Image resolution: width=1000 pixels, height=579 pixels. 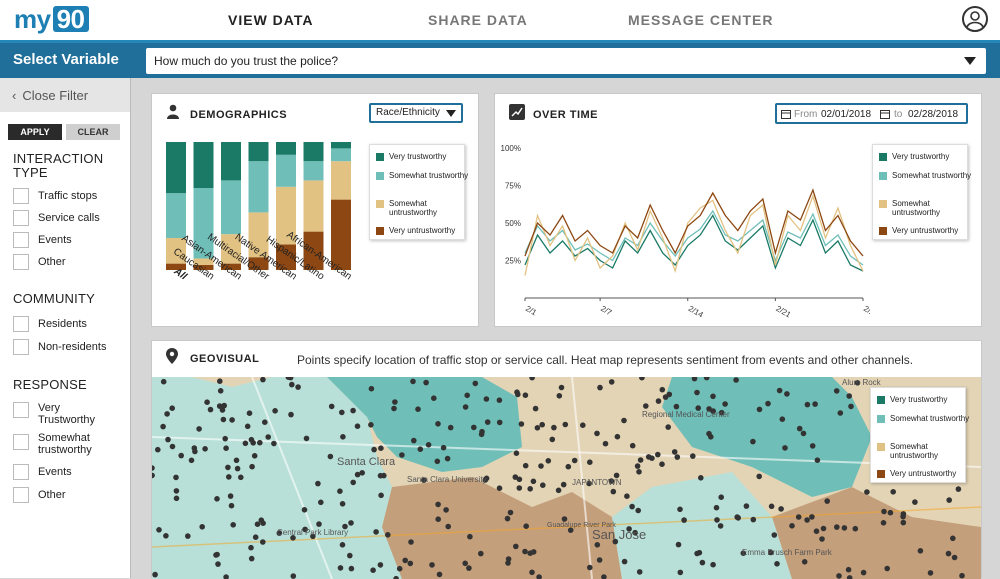 I want to click on nav-share-data: SHARE DATA, so click(x=478, y=20).